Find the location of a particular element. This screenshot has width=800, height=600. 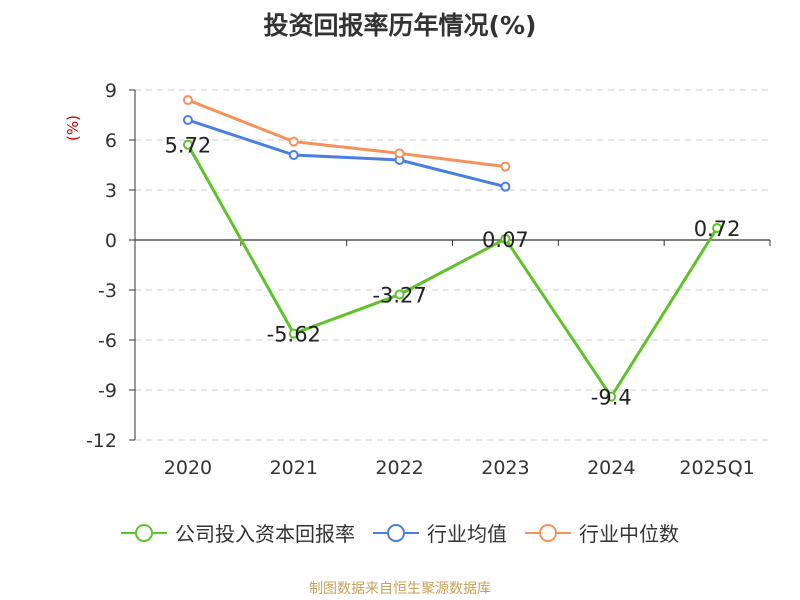

y-axis-label: (%) is located at coordinates (73, 128).